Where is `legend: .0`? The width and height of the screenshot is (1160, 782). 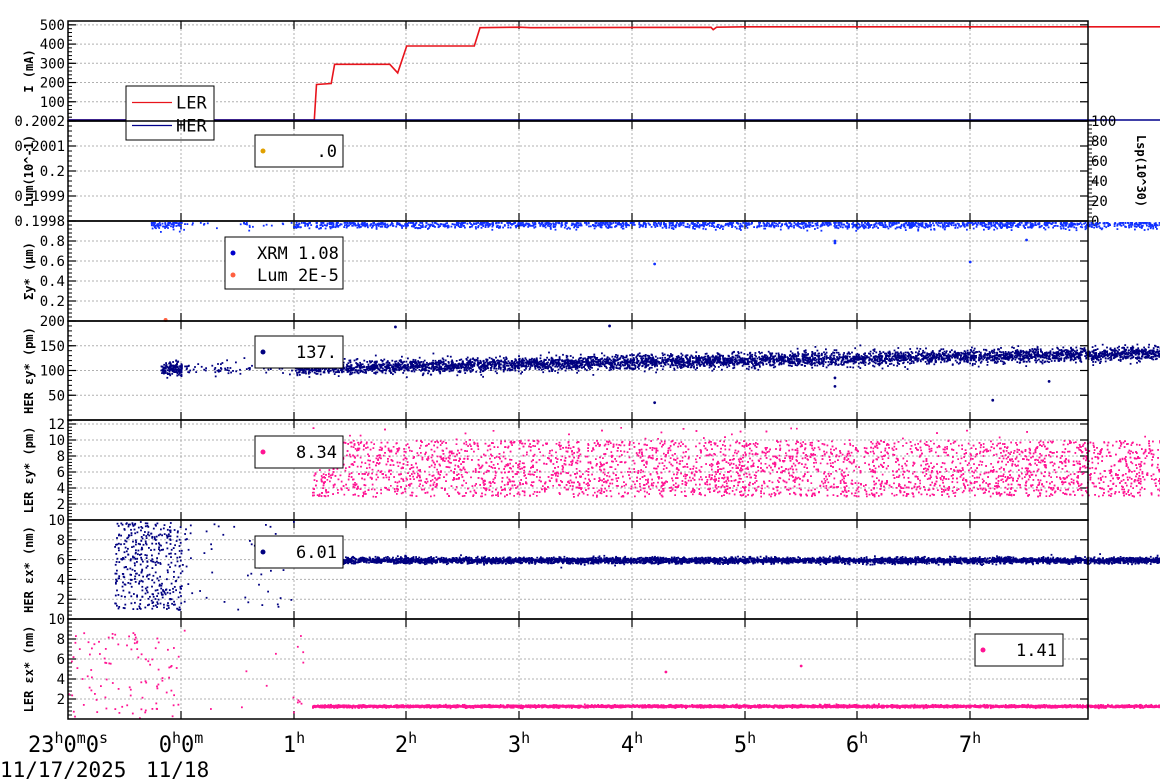
legend: .0 is located at coordinates (299, 151).